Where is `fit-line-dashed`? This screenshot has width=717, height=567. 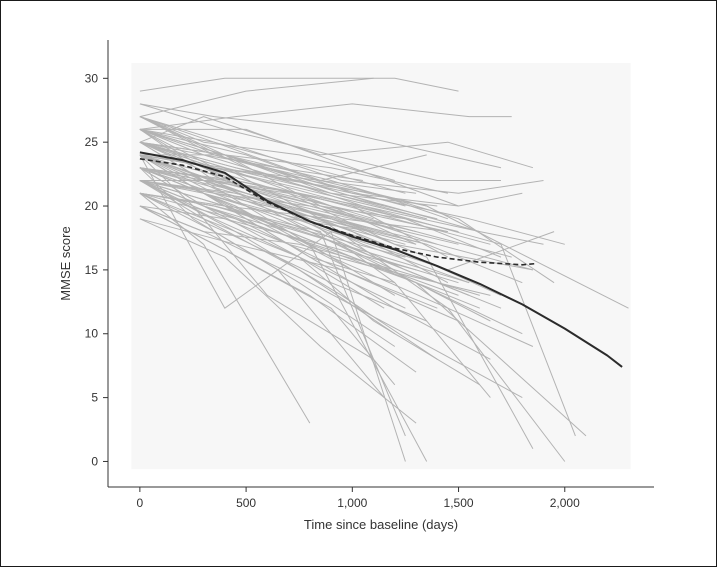
fit-line-dashed is located at coordinates (338, 212).